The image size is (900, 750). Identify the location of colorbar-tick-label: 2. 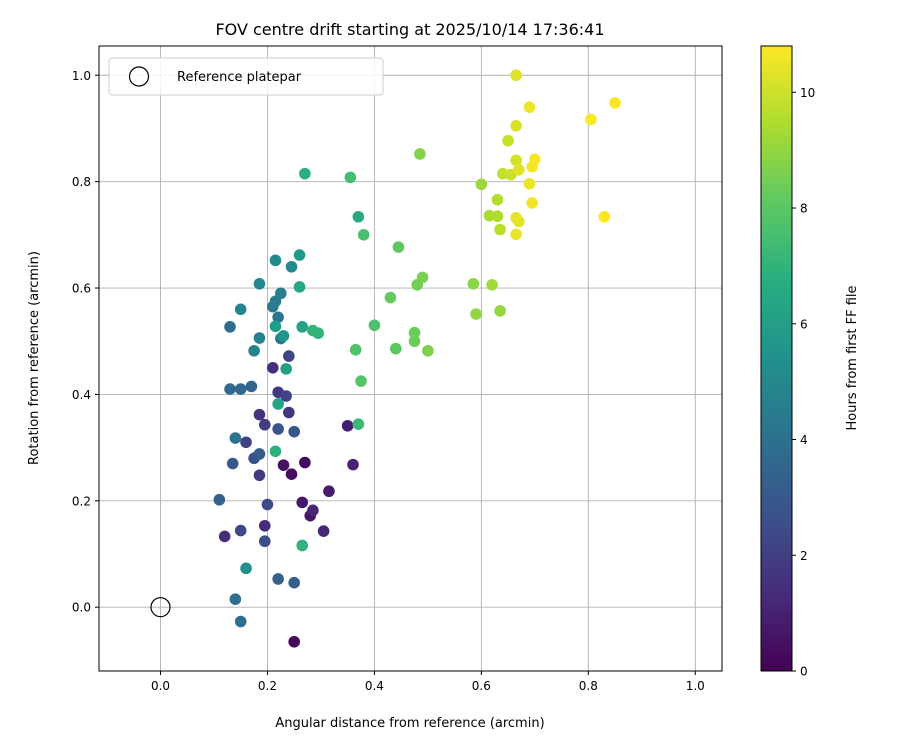
(804, 556).